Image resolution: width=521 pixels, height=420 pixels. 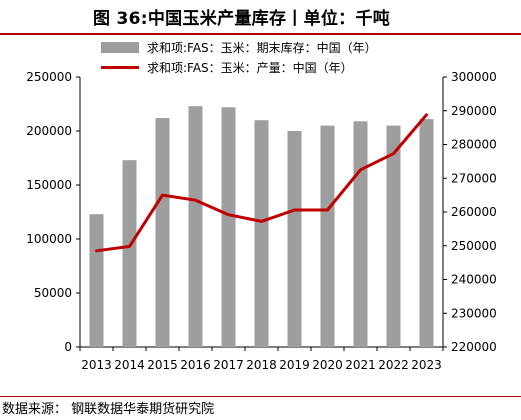 I want to click on bar-2013, so click(x=96, y=280).